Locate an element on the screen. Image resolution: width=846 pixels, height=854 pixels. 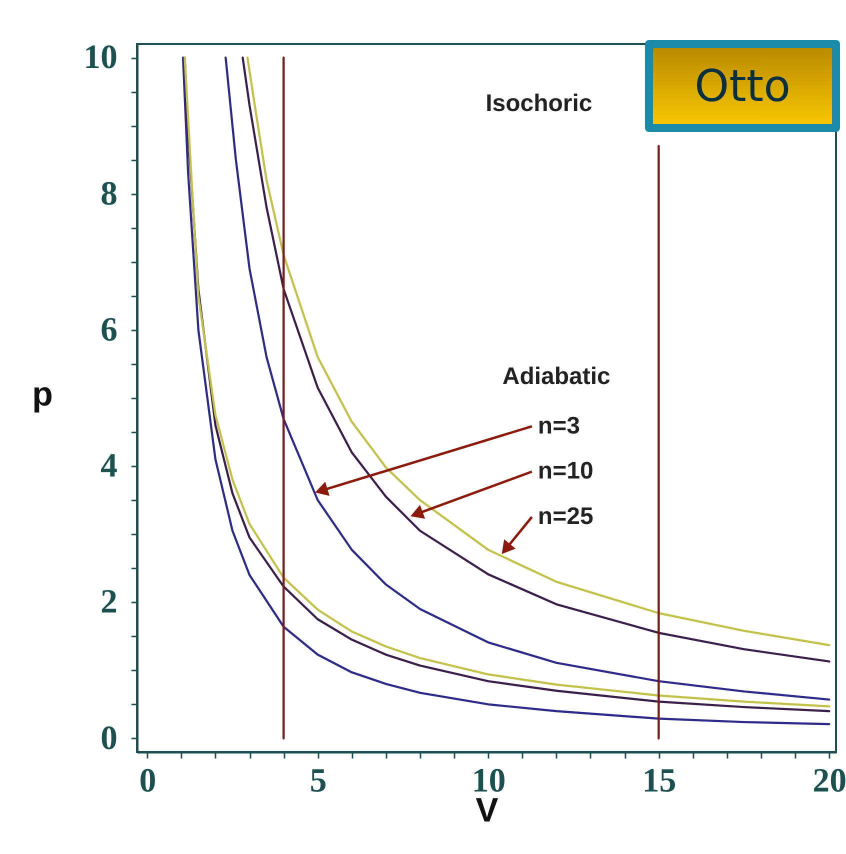
y-tick-label: 0 is located at coordinates (109, 738).